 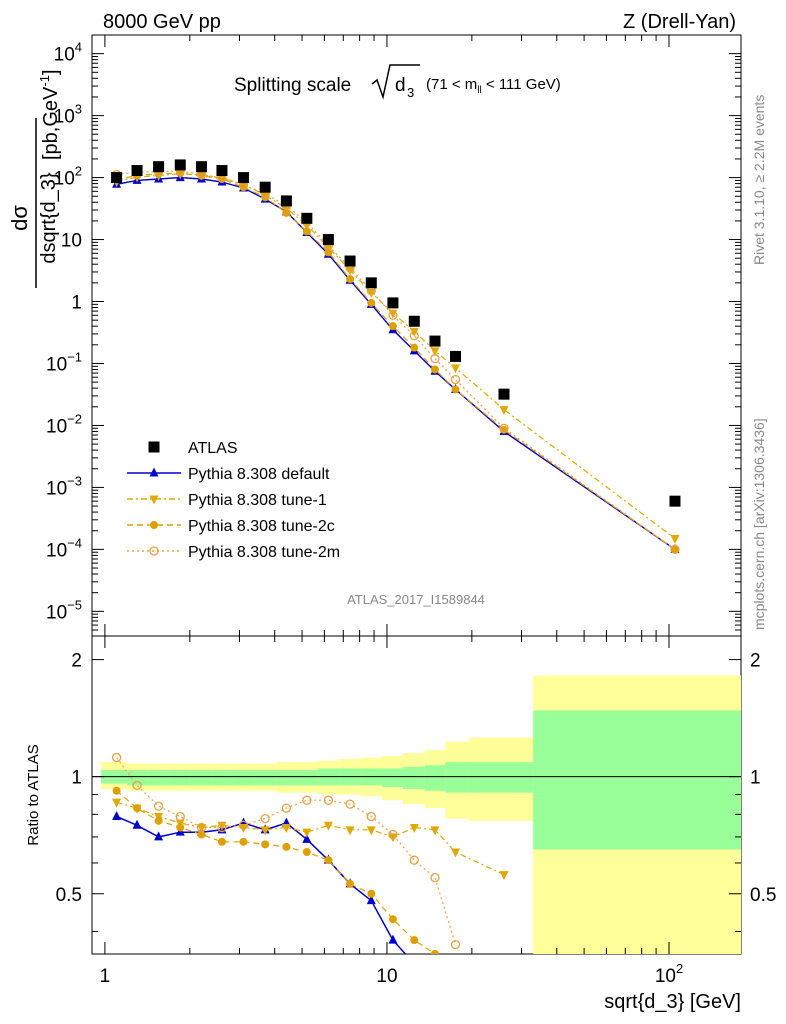 I want to click on x-tick-label: 102, so click(x=669, y=974).